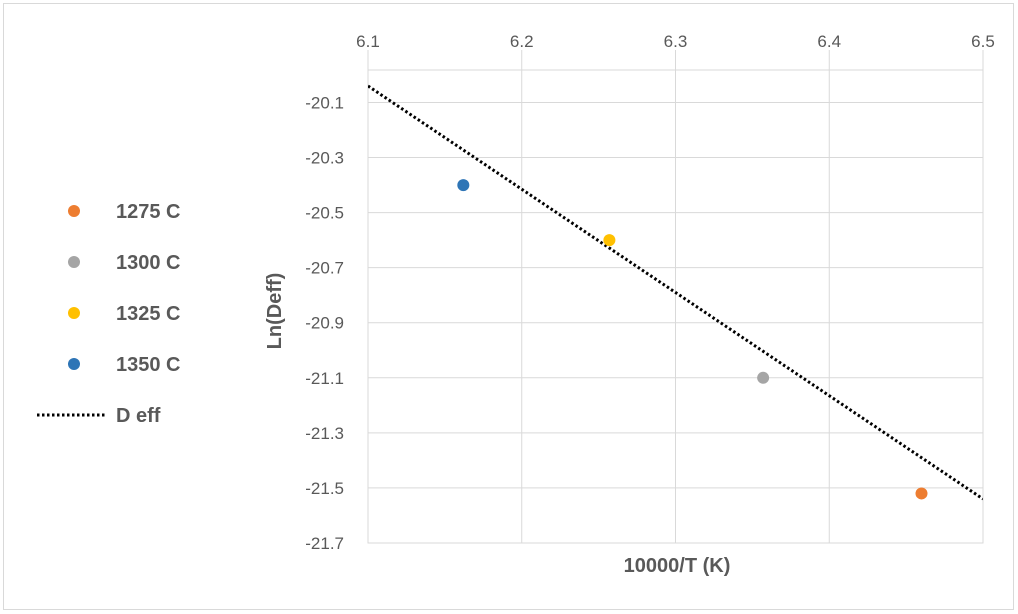 This screenshot has width=1018, height=614. Describe the element at coordinates (148, 314) in the screenshot. I see `legend-label-1325-c: 1325 C` at that location.